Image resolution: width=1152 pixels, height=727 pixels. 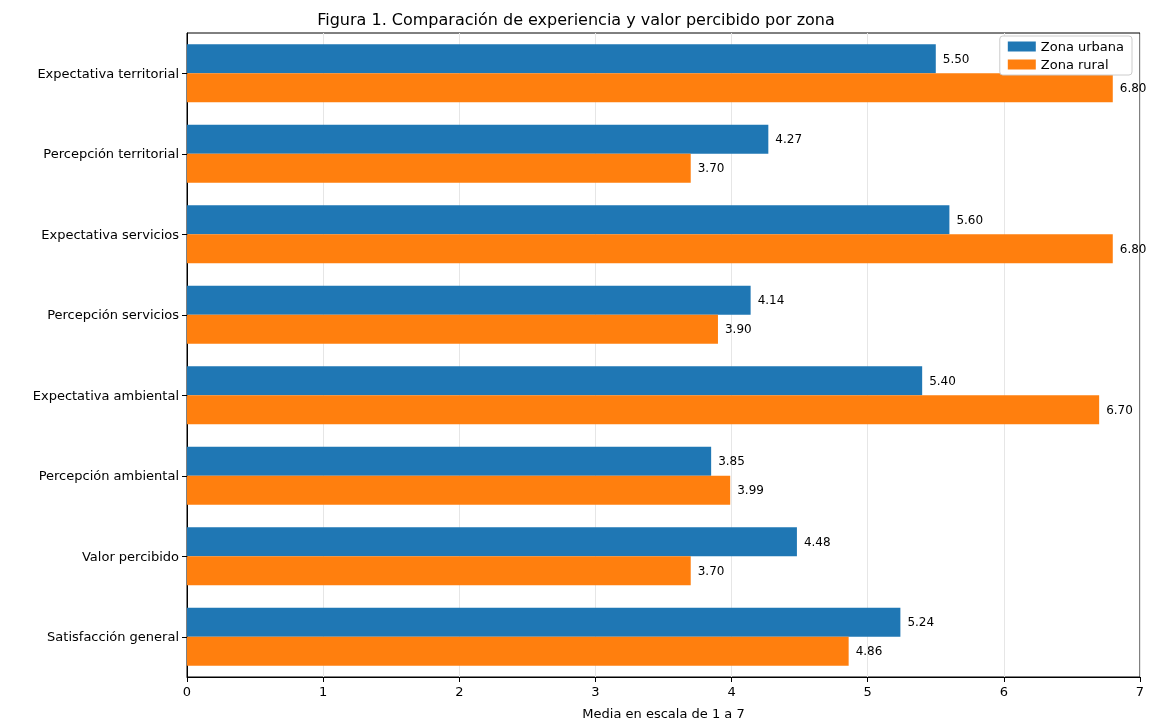 What do you see at coordinates (731, 461) in the screenshot?
I see `data-label: 3.85` at bounding box center [731, 461].